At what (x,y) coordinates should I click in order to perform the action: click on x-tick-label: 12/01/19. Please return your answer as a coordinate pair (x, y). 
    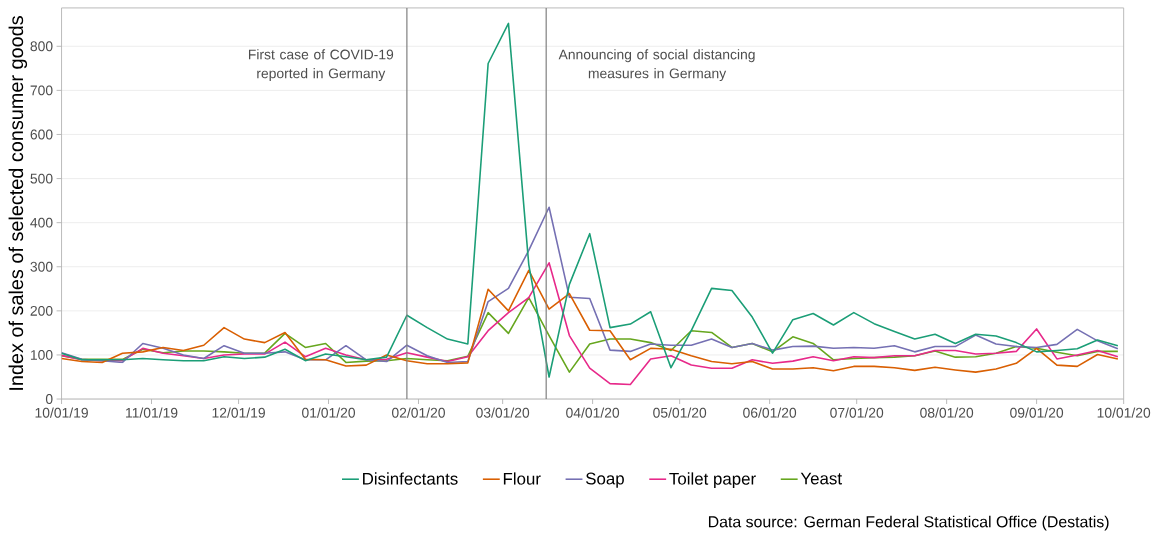
    Looking at the image, I should click on (238, 412).